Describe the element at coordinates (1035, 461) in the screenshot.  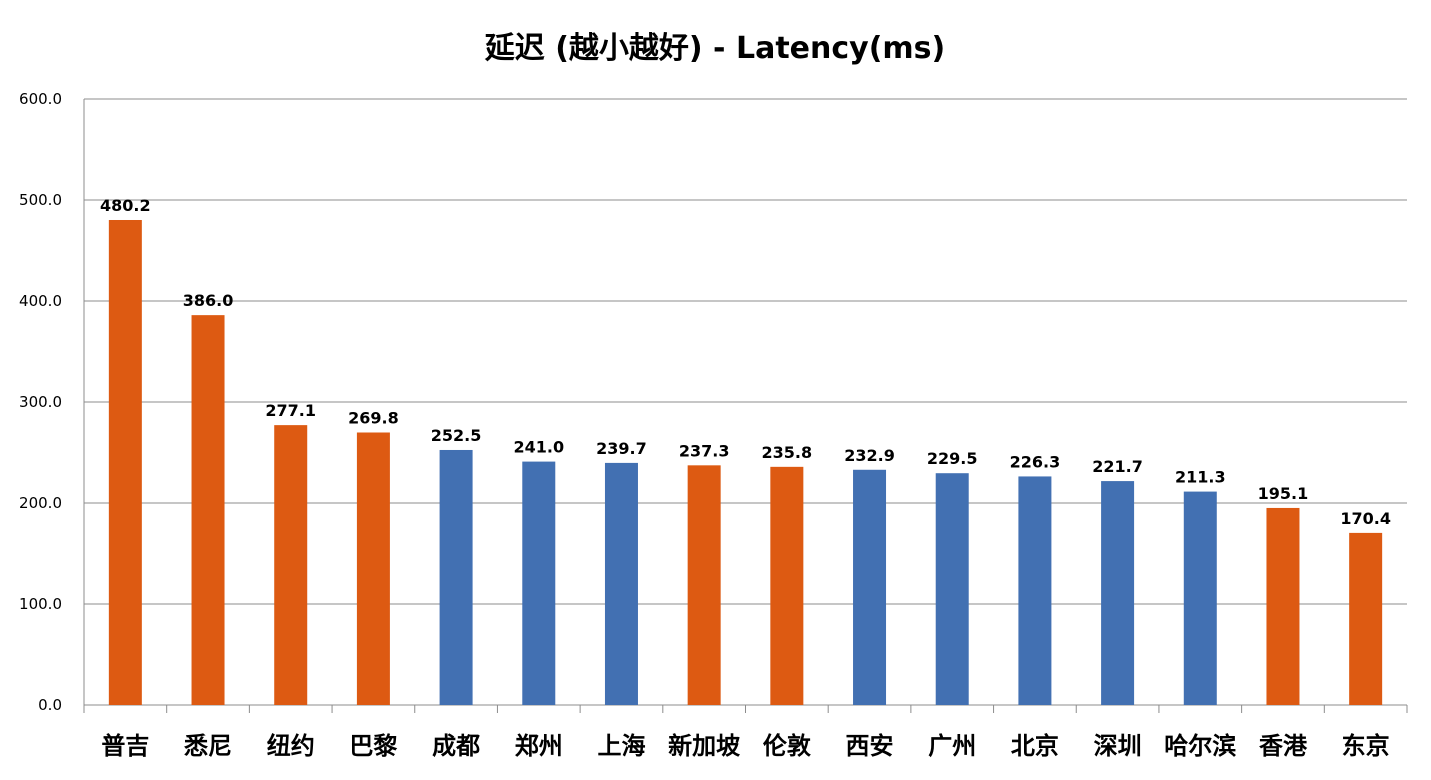
I see `data-label: 226.3` at that location.